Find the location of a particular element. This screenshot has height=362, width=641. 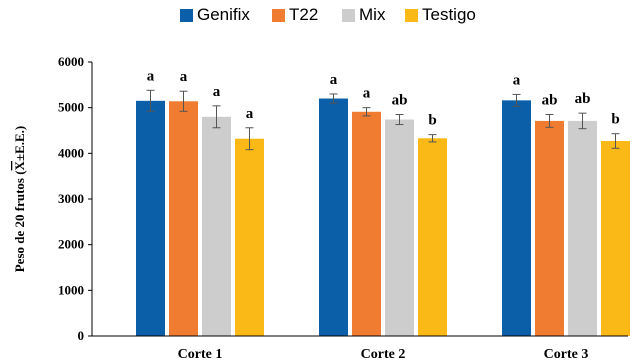

y-axis-title-prefix: Peso de 20 frutos ( is located at coordinates (19, 221).